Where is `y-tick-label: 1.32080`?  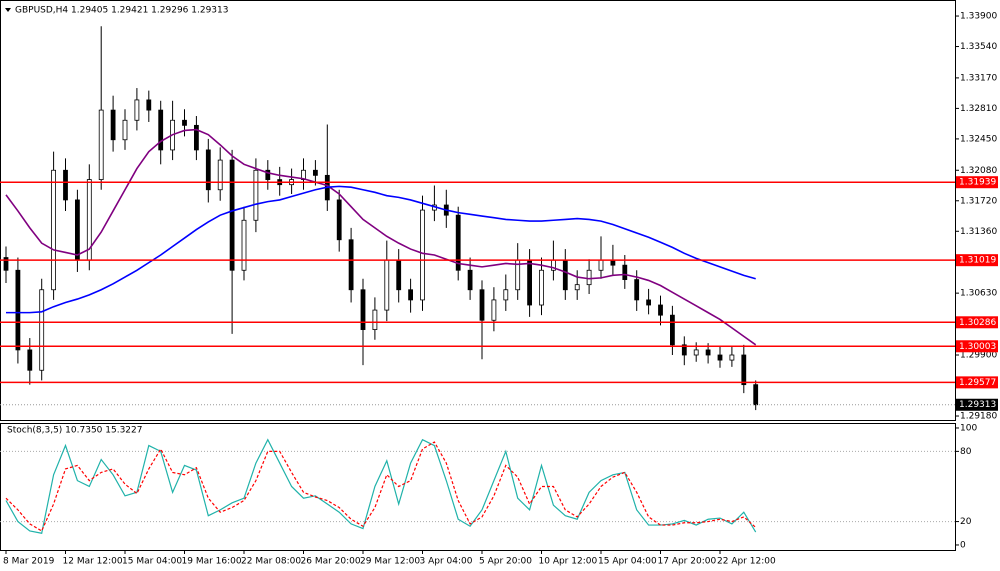
y-tick-label: 1.32080 is located at coordinates (978, 171).